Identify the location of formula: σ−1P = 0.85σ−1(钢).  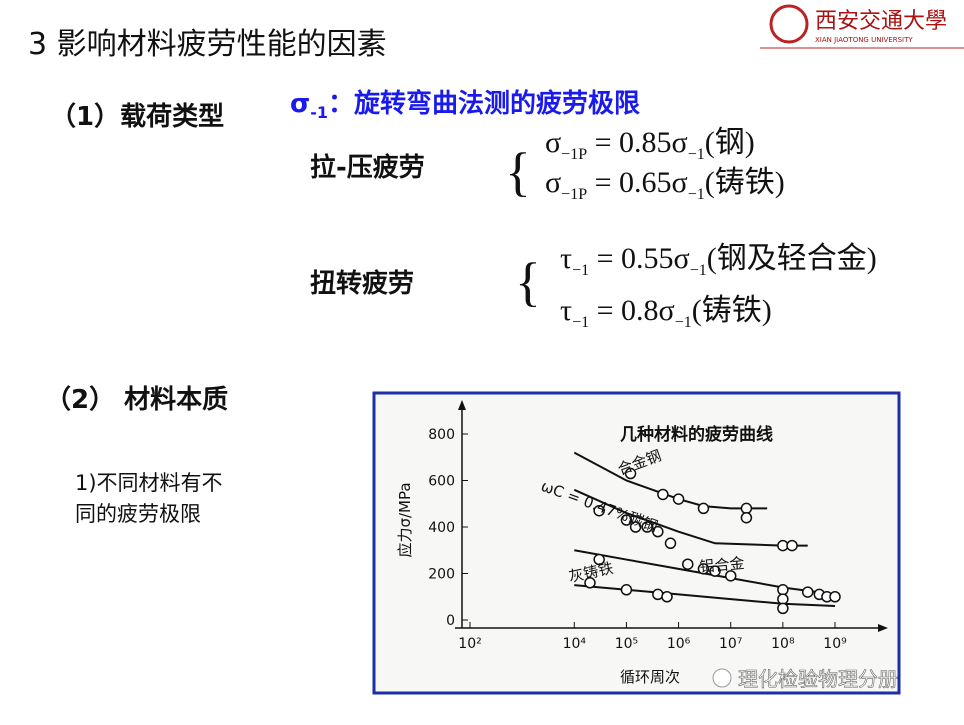
(650, 144).